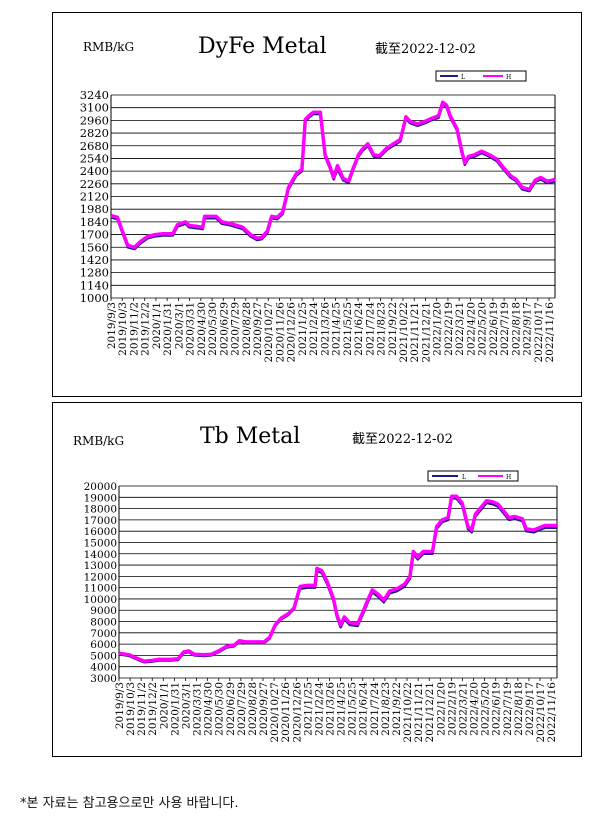 This screenshot has width=604, height=827. I want to click on tb-x-tick-label: 2022/9/17, so click(530, 709).